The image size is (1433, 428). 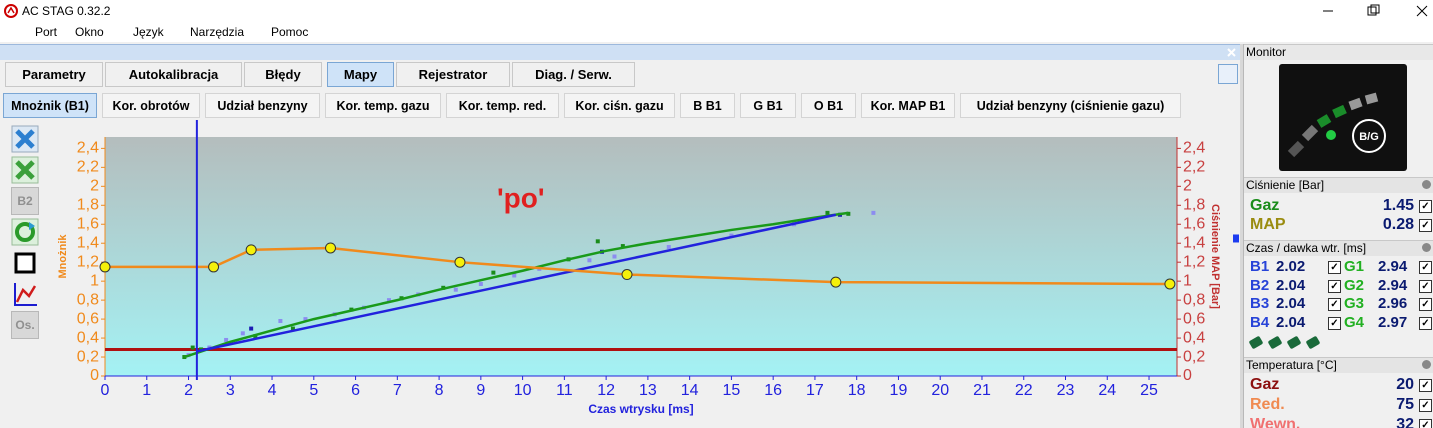 I want to click on frame-button, so click(x=25, y=263).